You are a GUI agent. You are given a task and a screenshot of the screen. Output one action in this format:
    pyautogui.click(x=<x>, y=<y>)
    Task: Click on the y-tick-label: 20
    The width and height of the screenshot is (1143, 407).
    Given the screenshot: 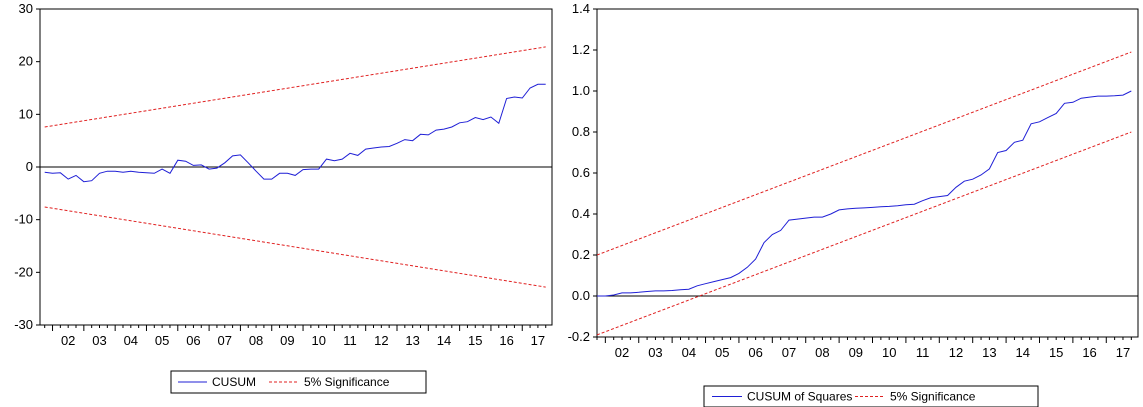 What is the action you would take?
    pyautogui.click(x=26, y=61)
    